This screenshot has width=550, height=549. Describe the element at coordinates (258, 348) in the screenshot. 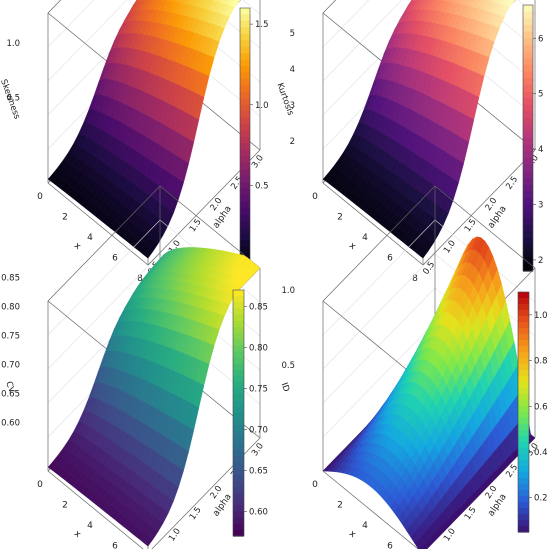

I see `colorbar-tick-label: 0.80` at that location.